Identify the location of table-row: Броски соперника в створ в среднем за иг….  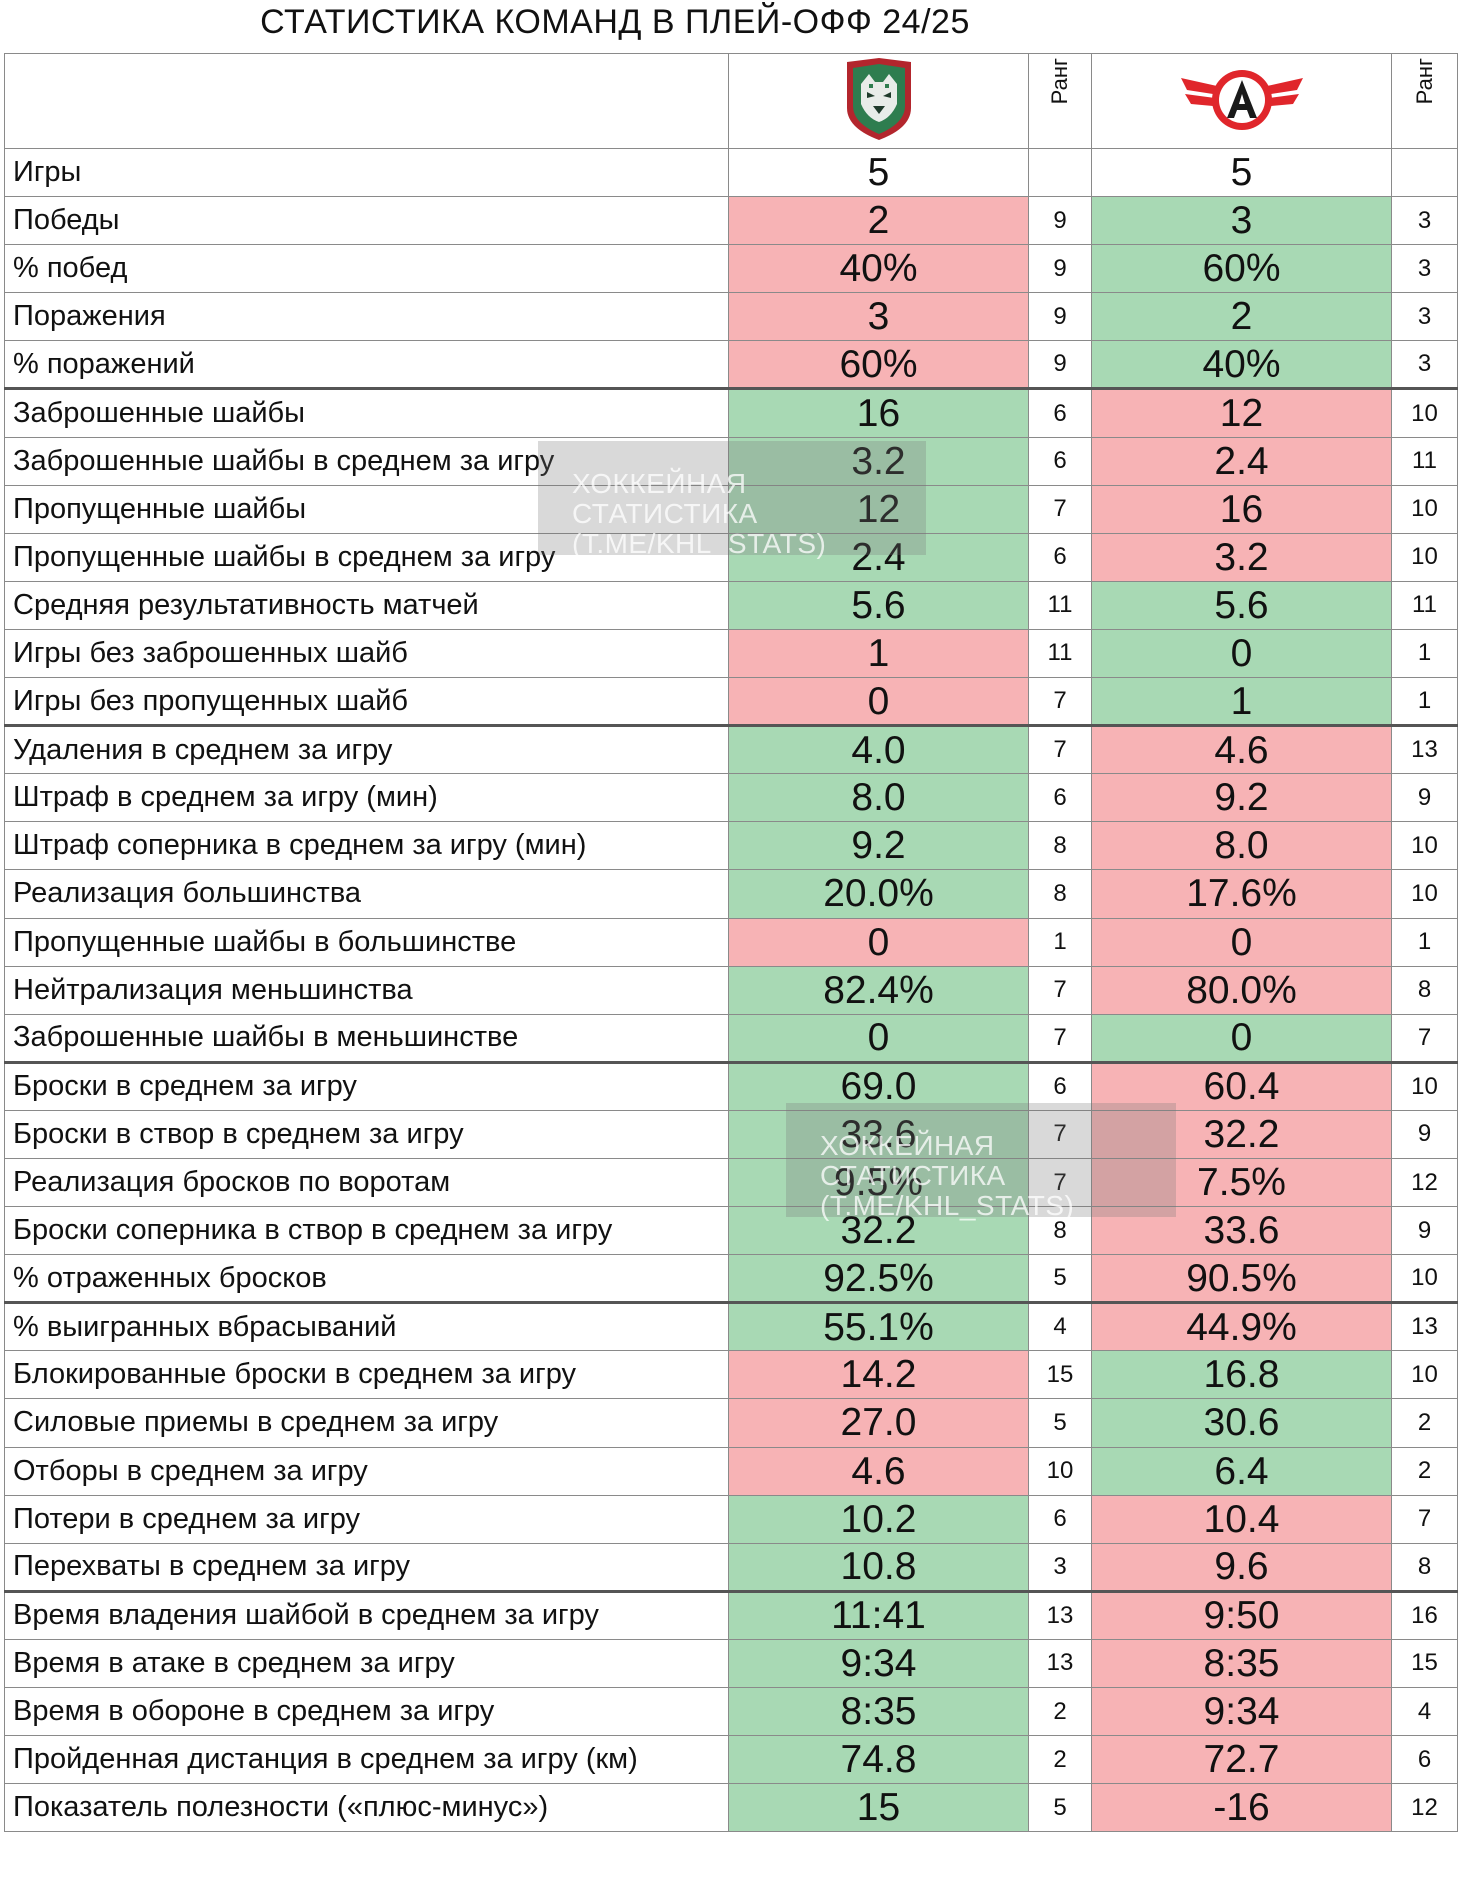
(731, 1231).